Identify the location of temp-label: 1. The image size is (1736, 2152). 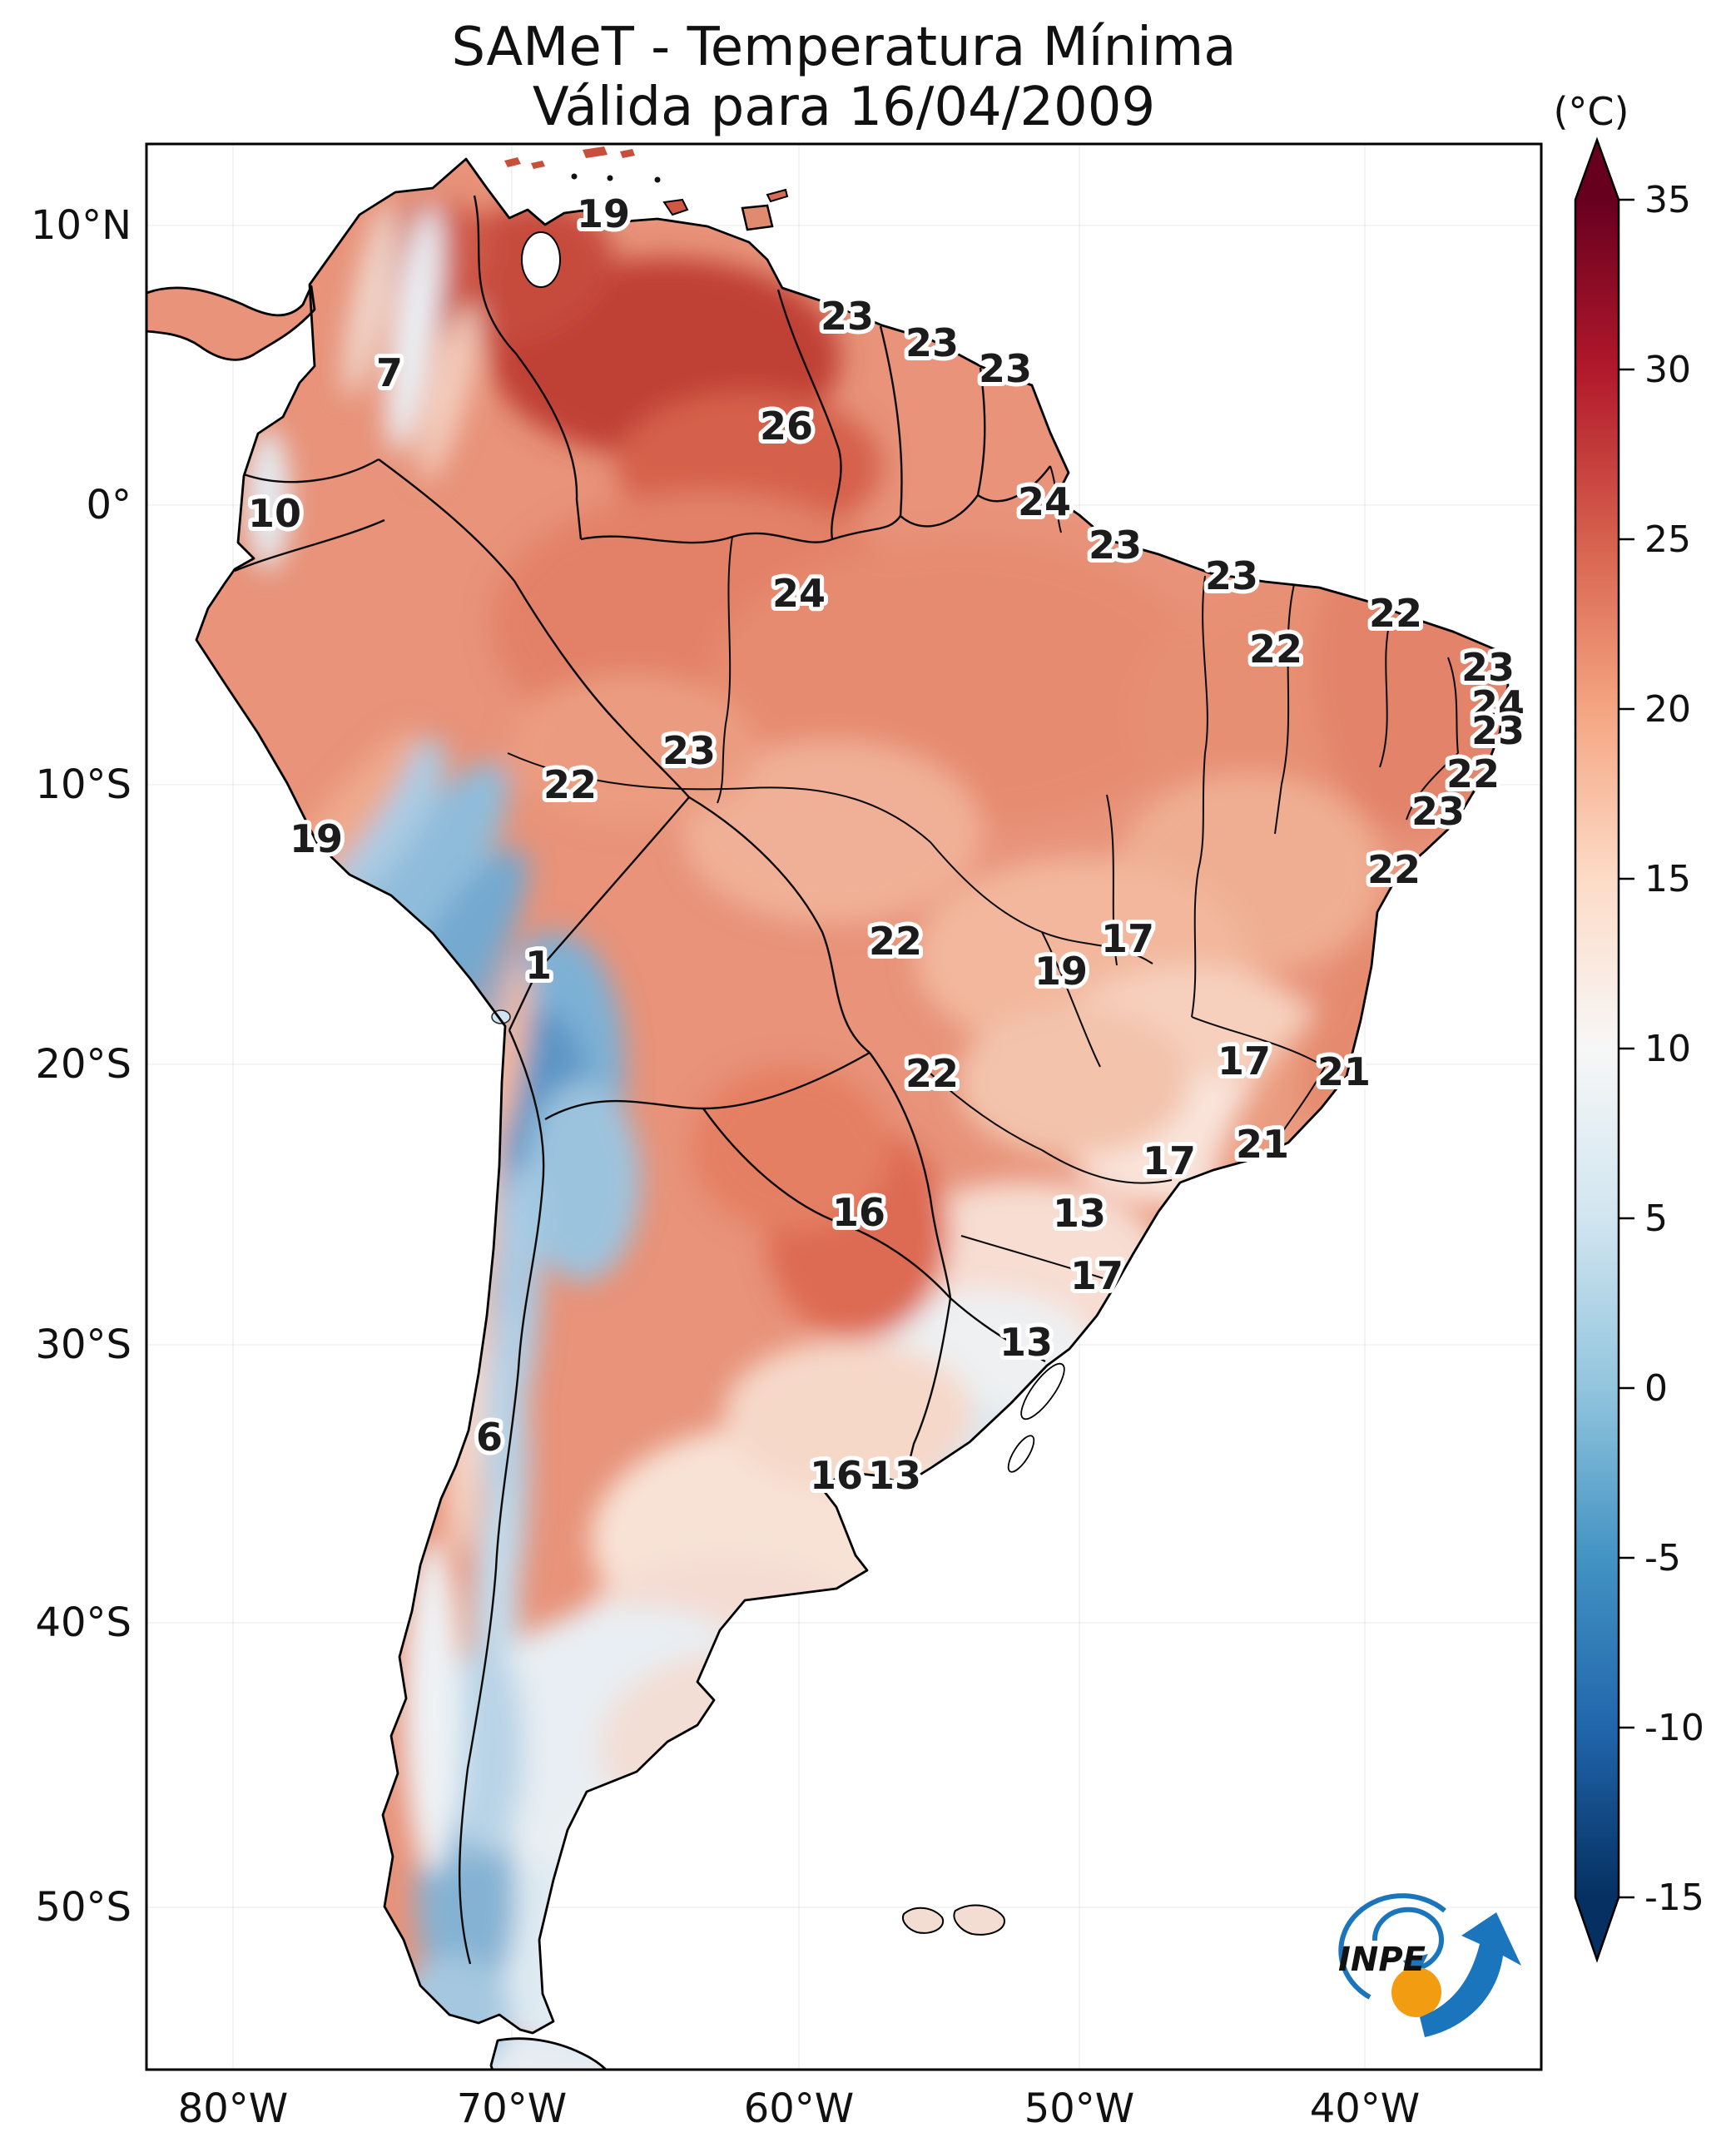
(538, 965).